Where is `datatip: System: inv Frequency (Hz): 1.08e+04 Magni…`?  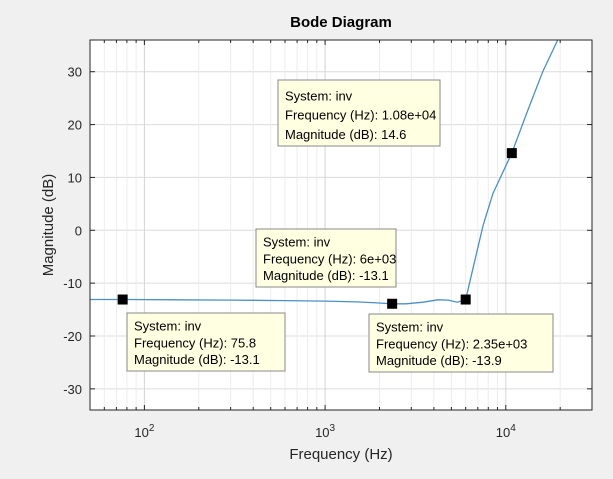
datatip: System: inv Frequency (Hz): 1.08e+04 Magni… is located at coordinates (359, 113).